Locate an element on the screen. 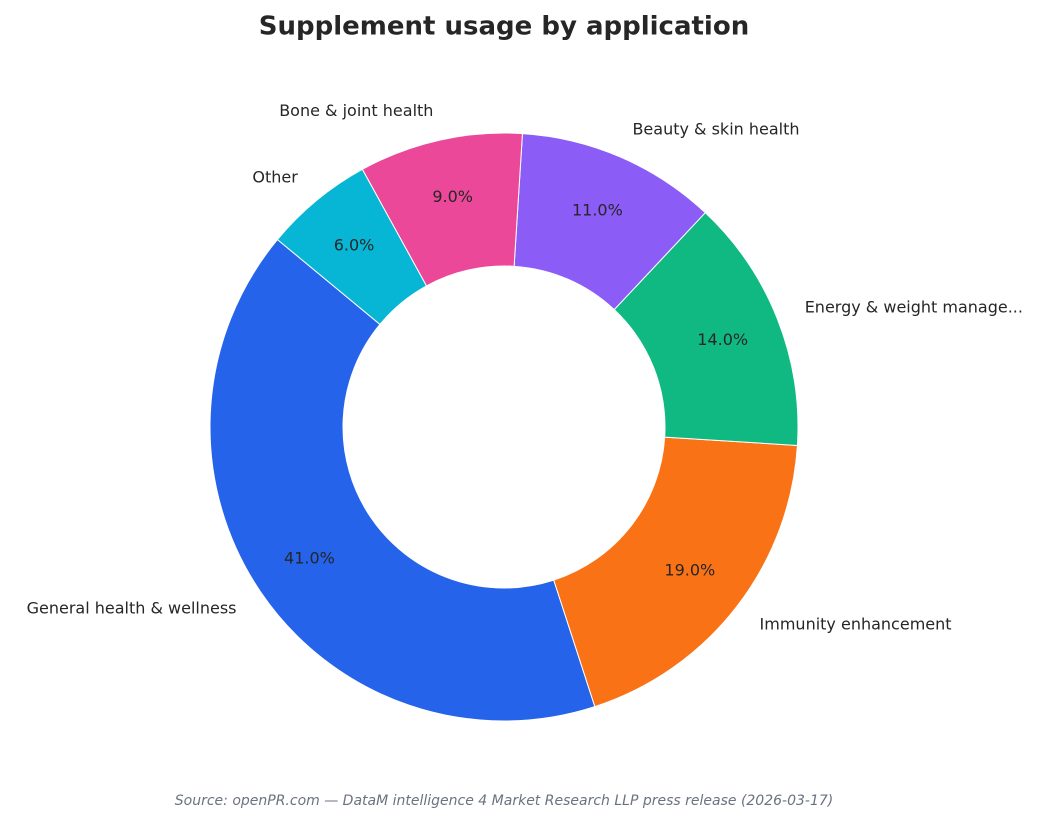 Image resolution: width=1050 pixels, height=824 pixels. slice-label: Bone & joint health is located at coordinates (356, 110).